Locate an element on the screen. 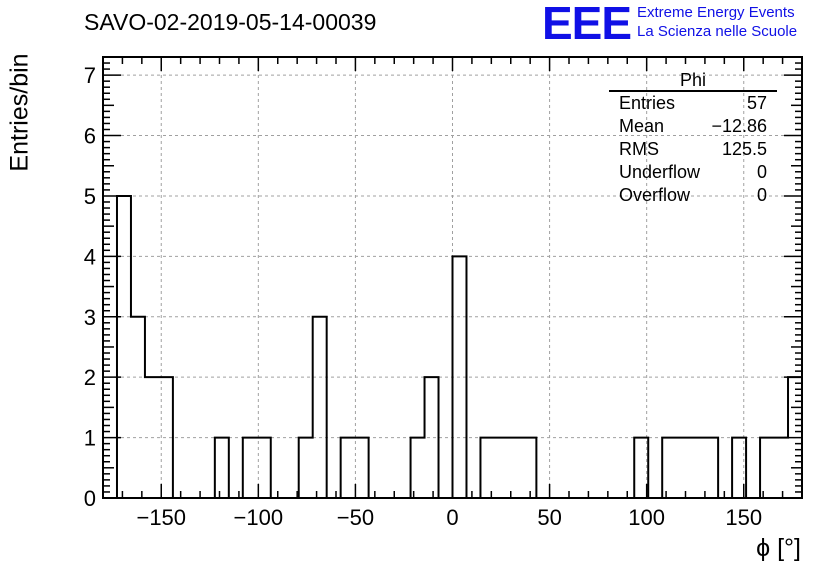 This screenshot has height=572, width=836. x-tick-label: 0 is located at coordinates (452, 517).